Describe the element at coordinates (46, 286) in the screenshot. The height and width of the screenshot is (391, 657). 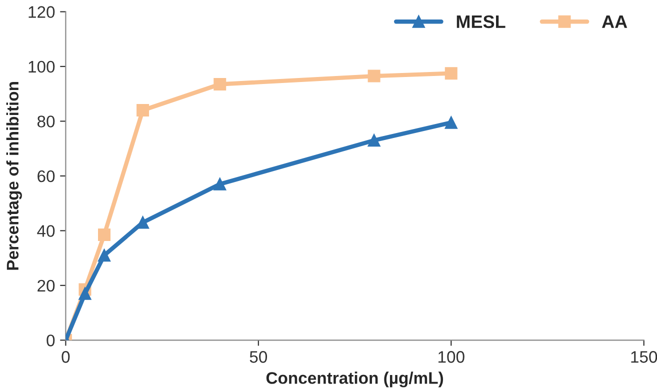
I see `y-tick-label: 20` at that location.